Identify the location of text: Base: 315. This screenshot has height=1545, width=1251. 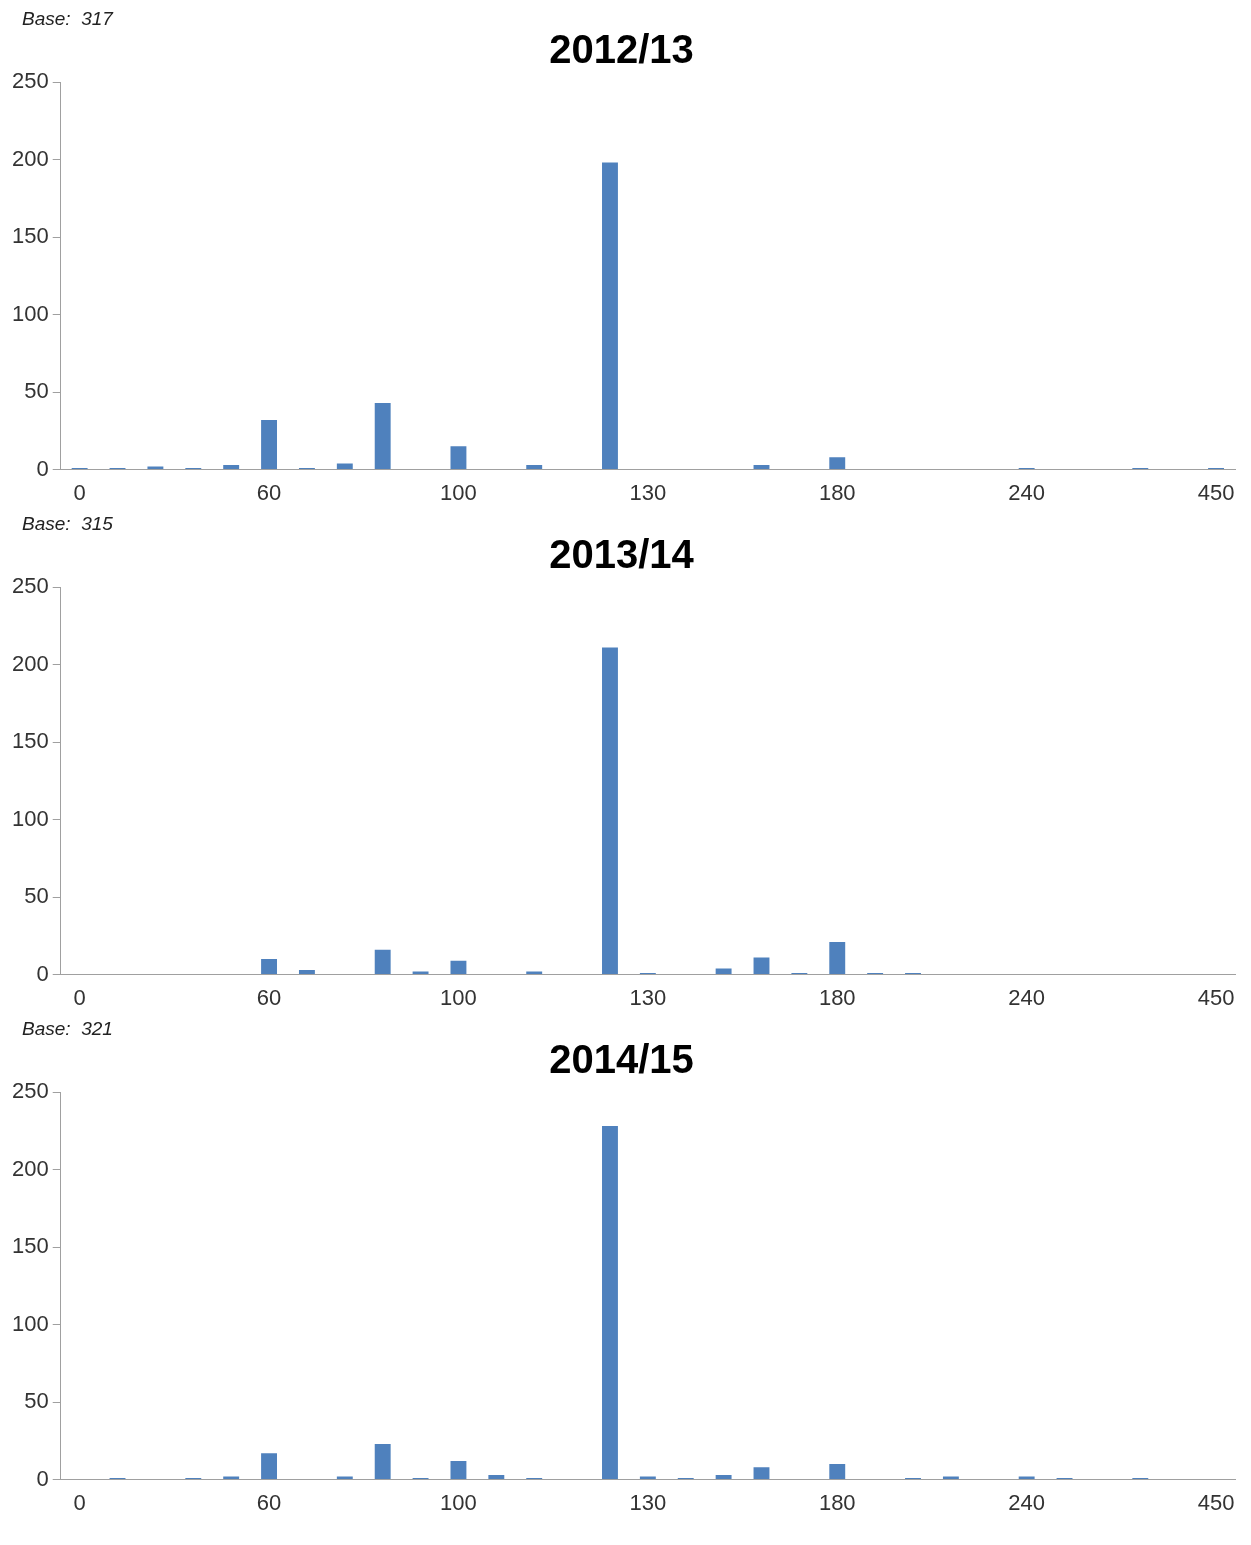
(67, 524).